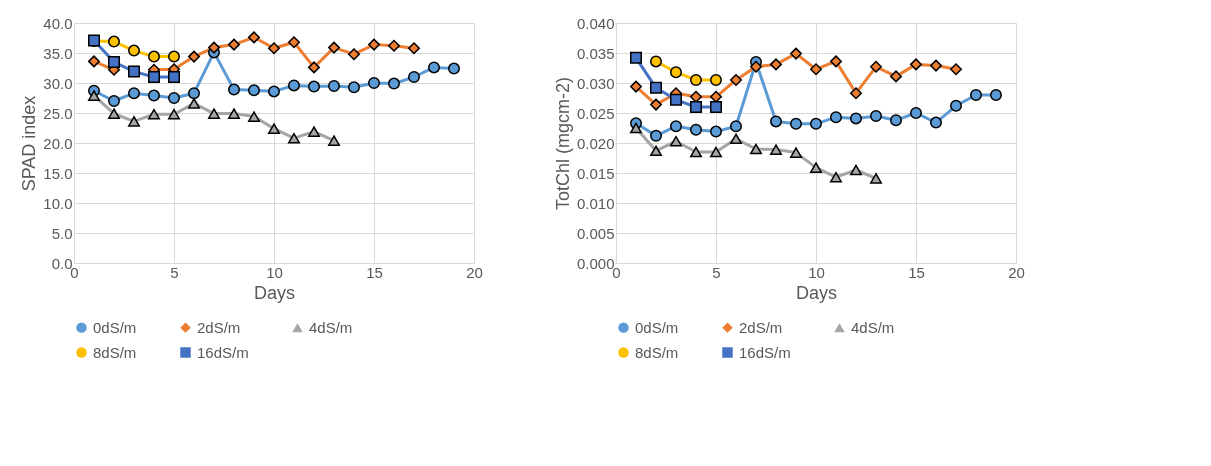 This screenshot has height=466, width=1211. I want to click on x-tick-label: 5, so click(174, 272).